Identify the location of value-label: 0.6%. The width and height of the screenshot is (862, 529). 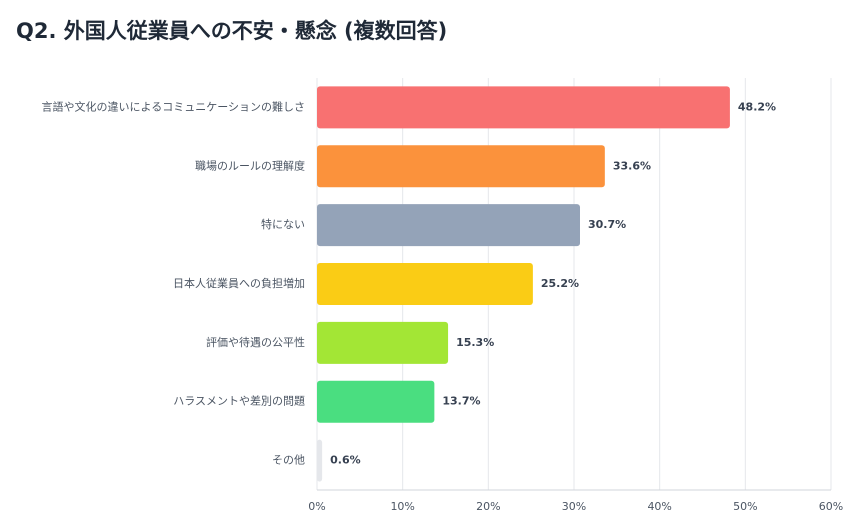
(345, 460).